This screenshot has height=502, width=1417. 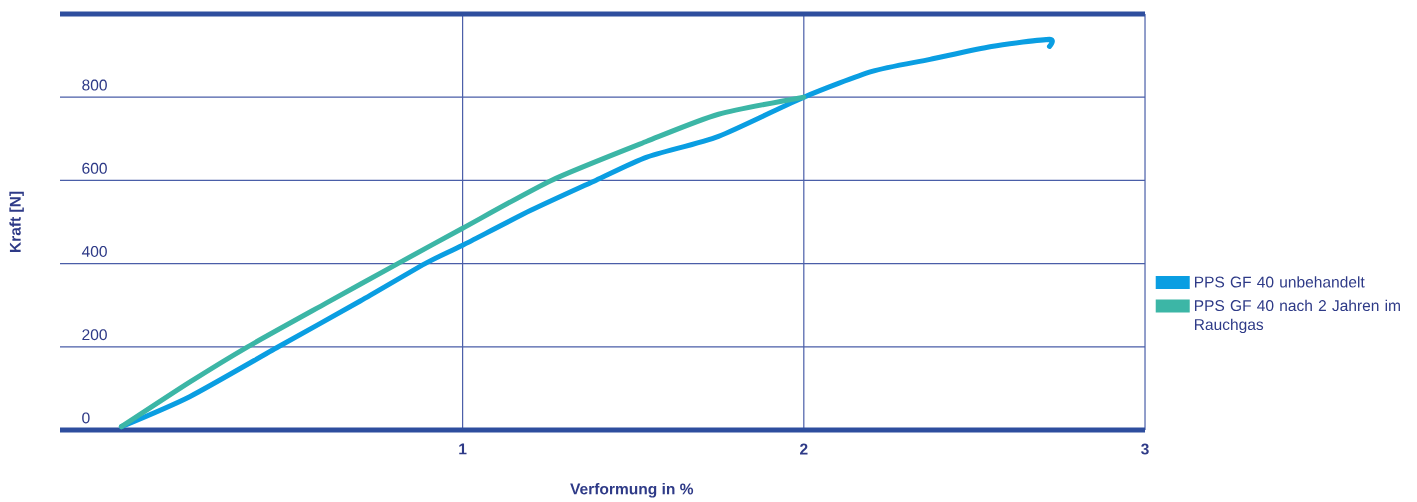 What do you see at coordinates (94, 168) in the screenshot?
I see `y-tick-label: 600` at bounding box center [94, 168].